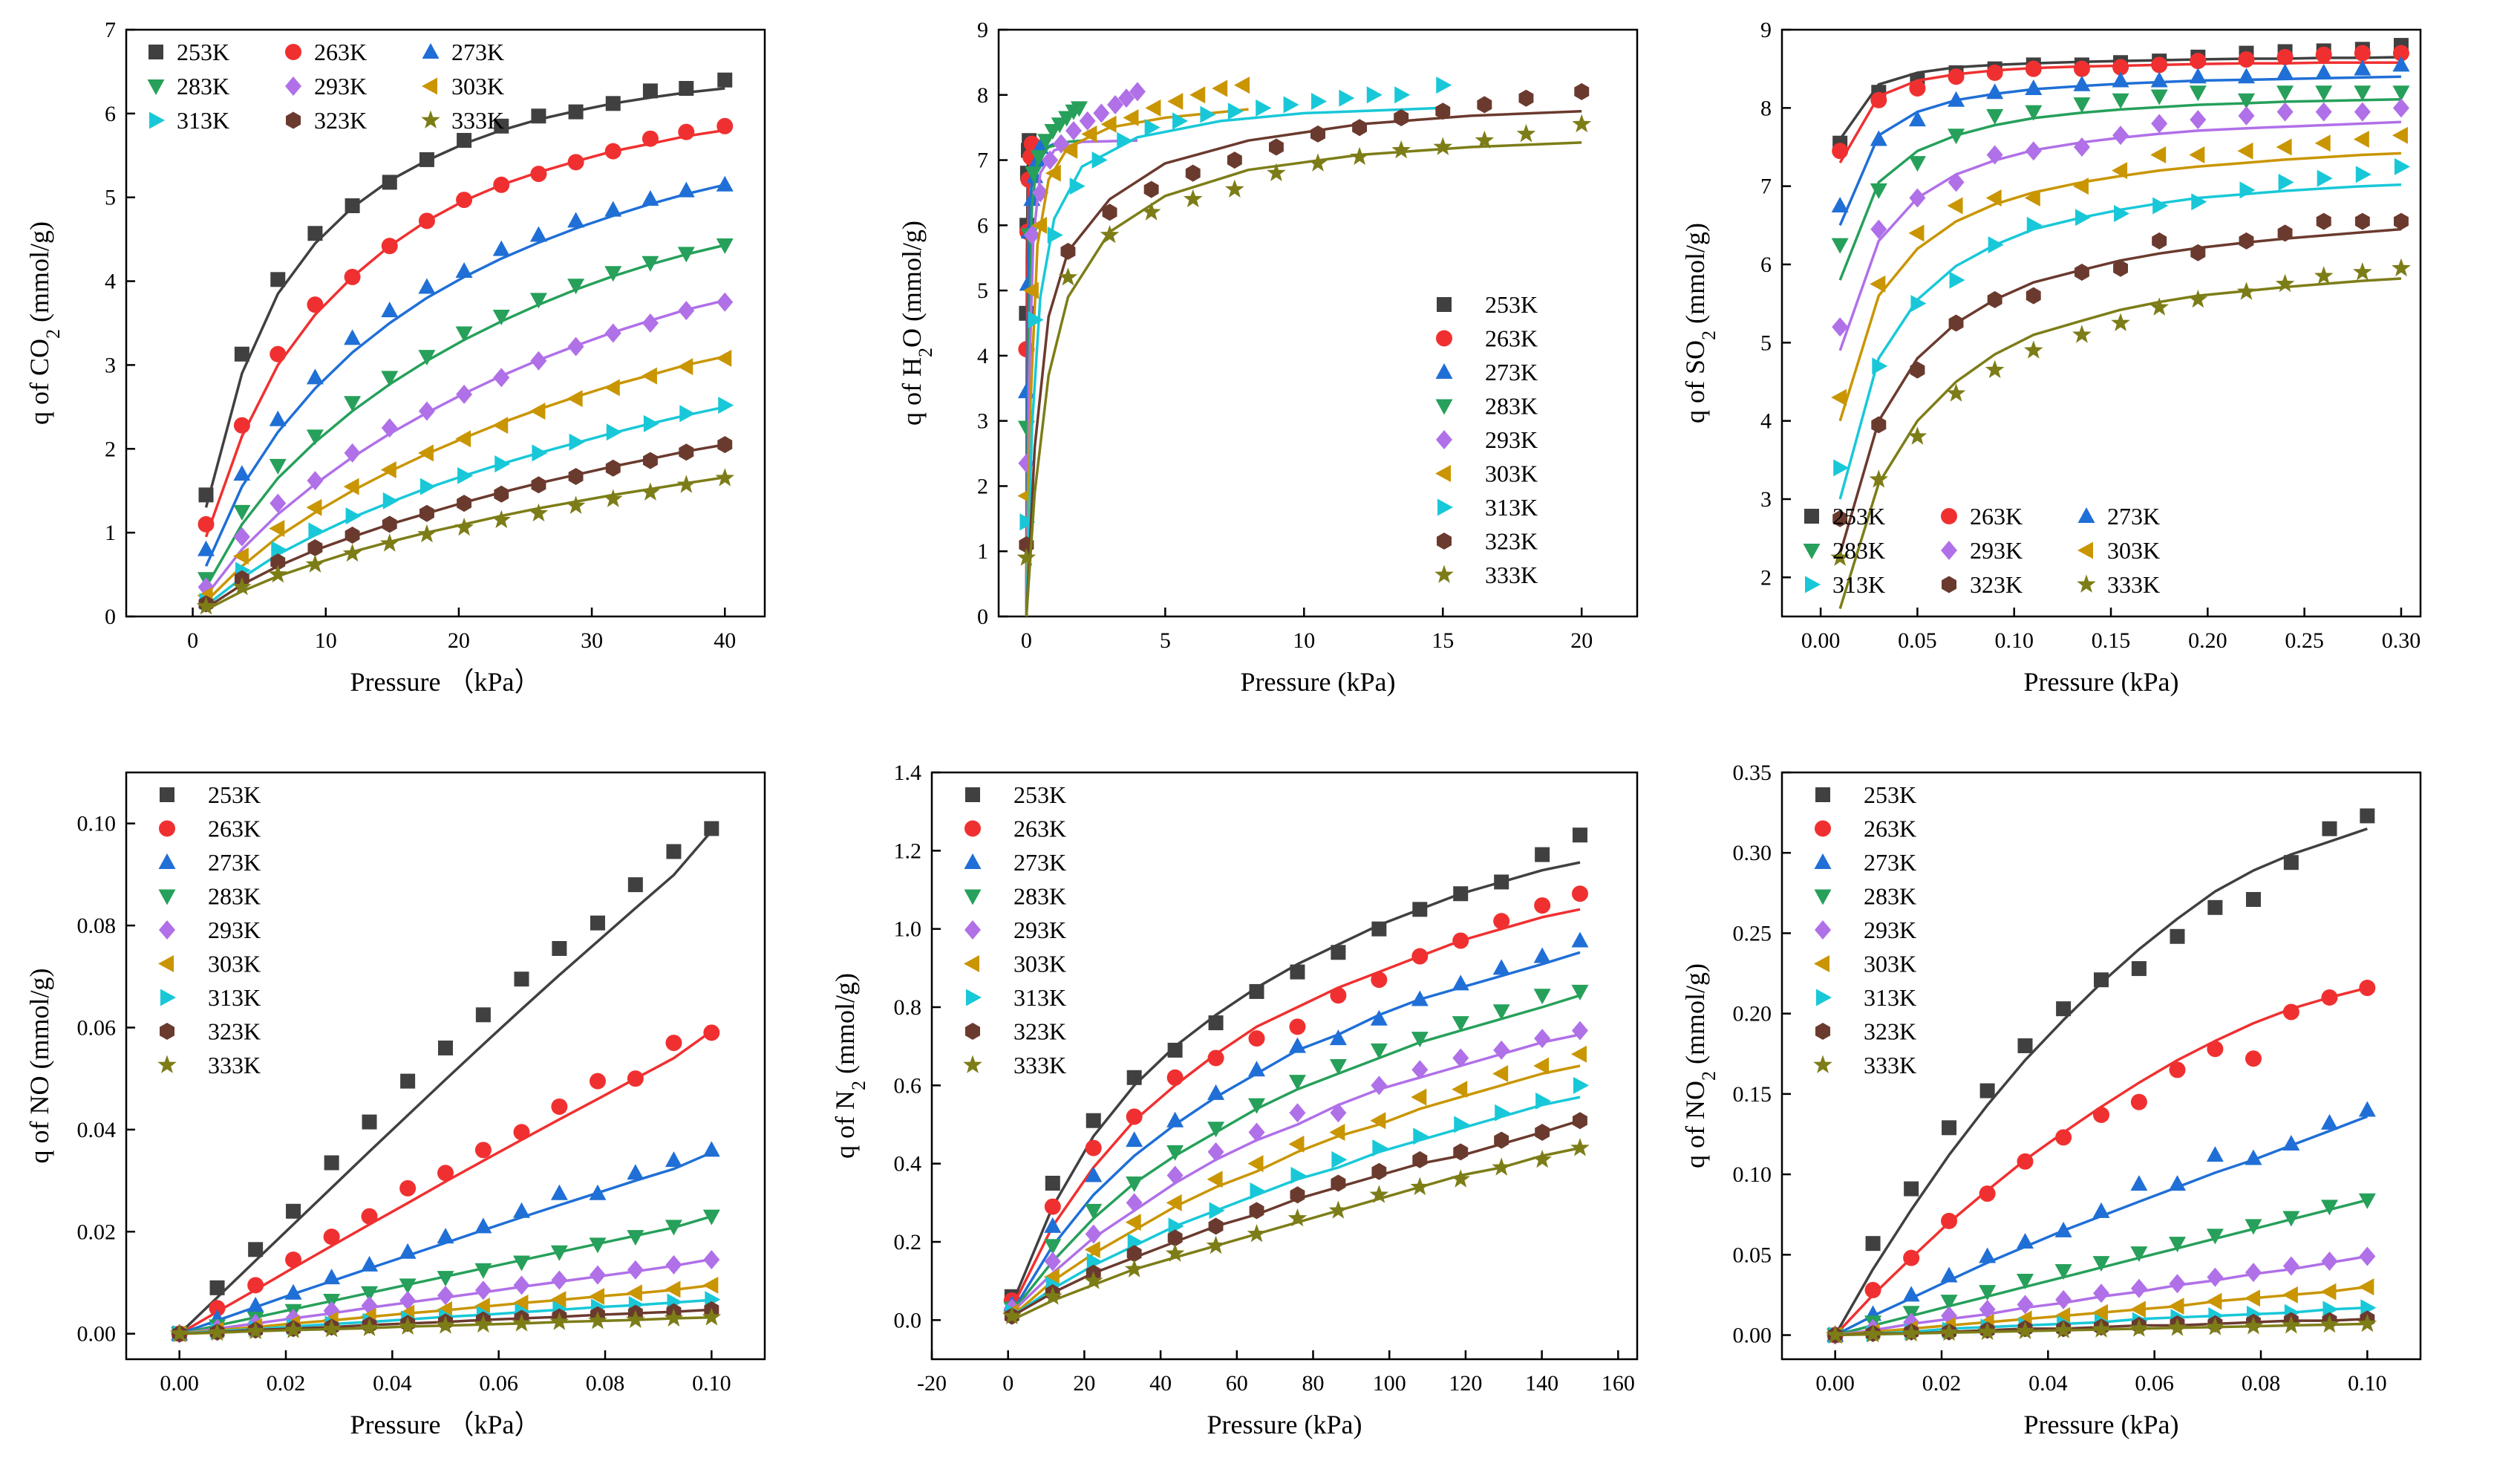 This screenshot has height=1458, width=2520. What do you see at coordinates (464, 297) in the screenshot?
I see `co2-fit-253K` at bounding box center [464, 297].